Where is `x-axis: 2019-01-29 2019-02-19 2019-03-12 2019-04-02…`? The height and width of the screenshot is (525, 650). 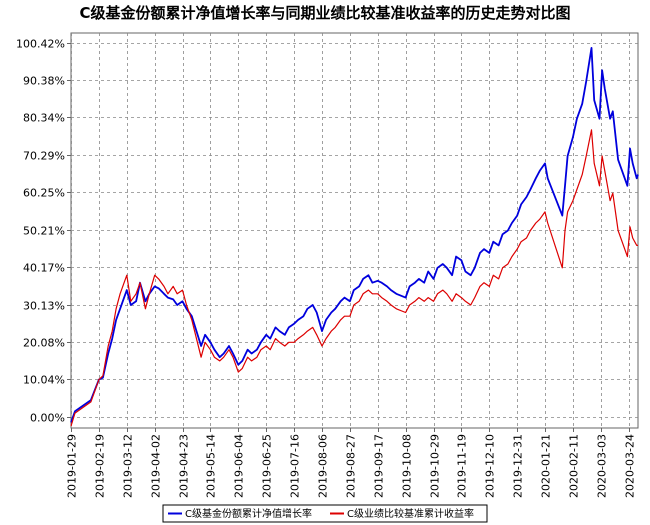
x-axis: 2019-01-29 2019-02-19 2019-03-12 2019-04-02… is located at coordinates (351, 463).